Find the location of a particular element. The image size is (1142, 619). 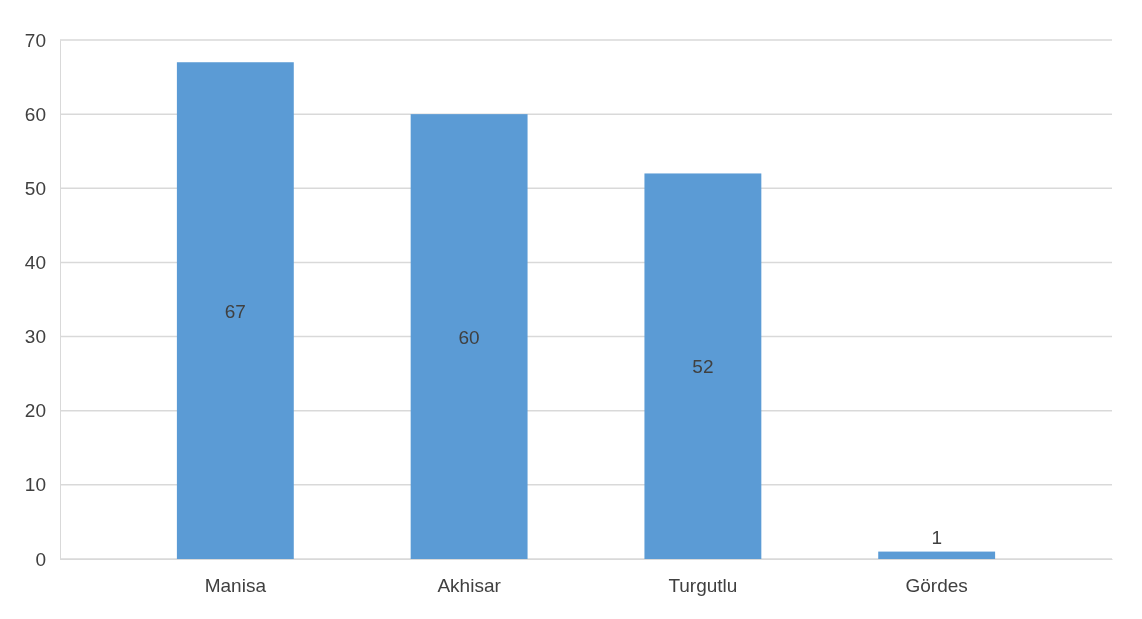

x-tick-label: Manisa is located at coordinates (235, 586).